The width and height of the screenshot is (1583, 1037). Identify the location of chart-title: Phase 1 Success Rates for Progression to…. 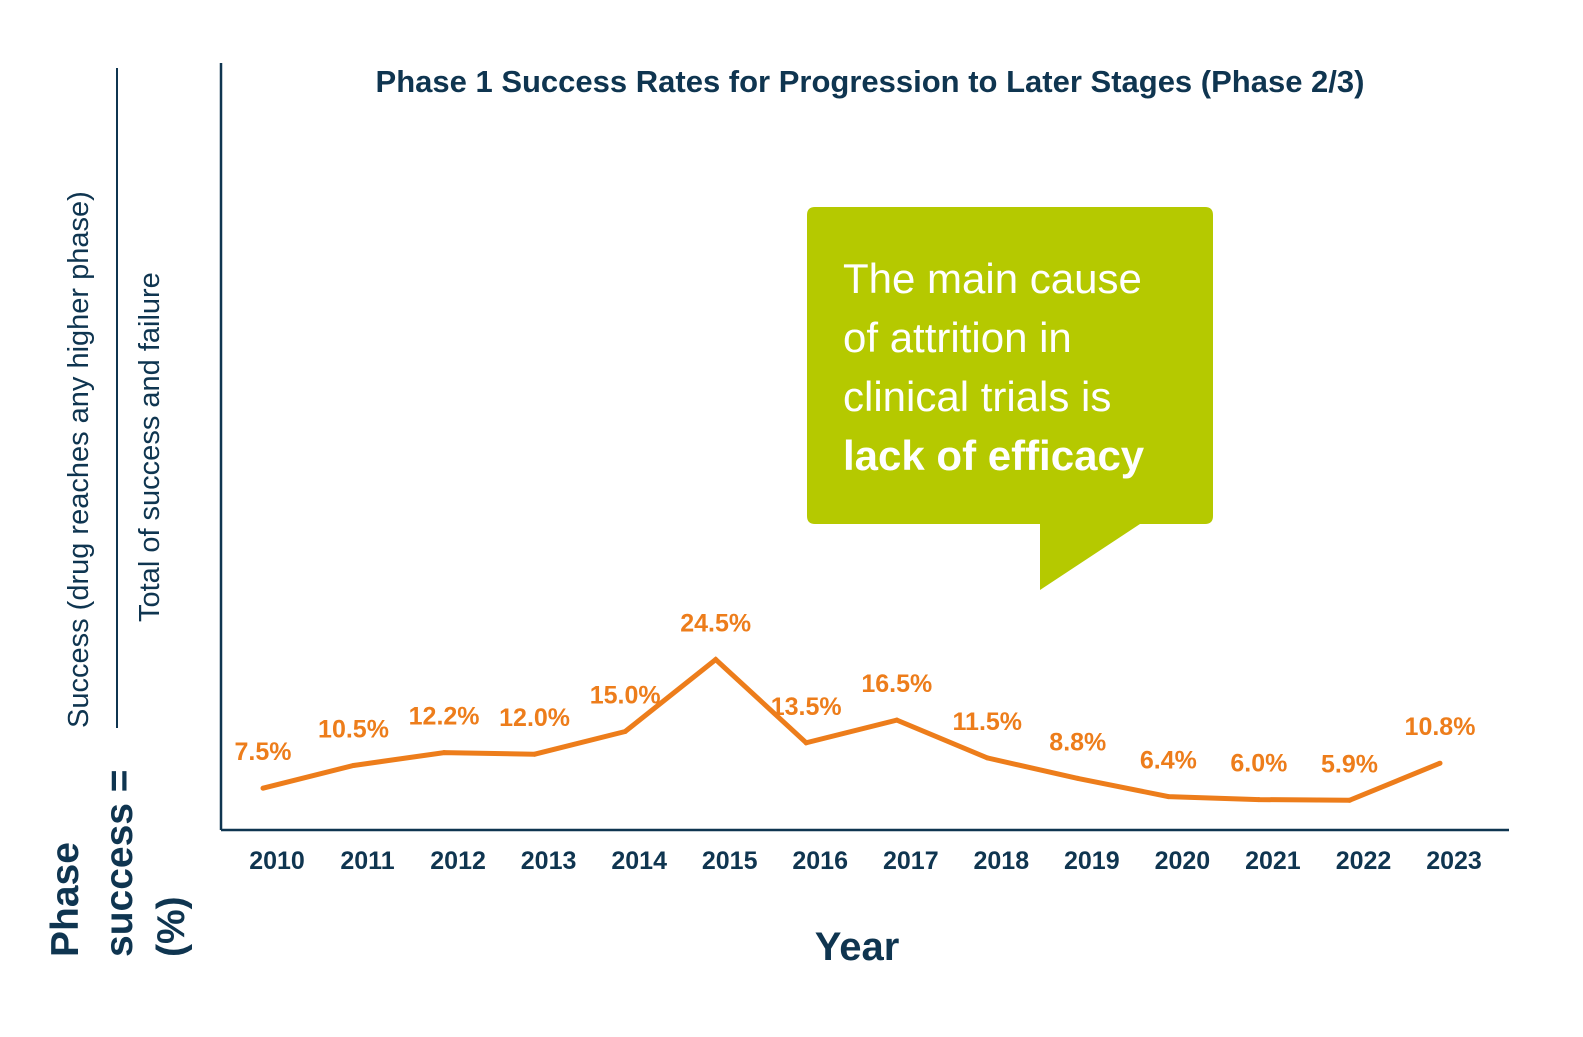
(870, 81).